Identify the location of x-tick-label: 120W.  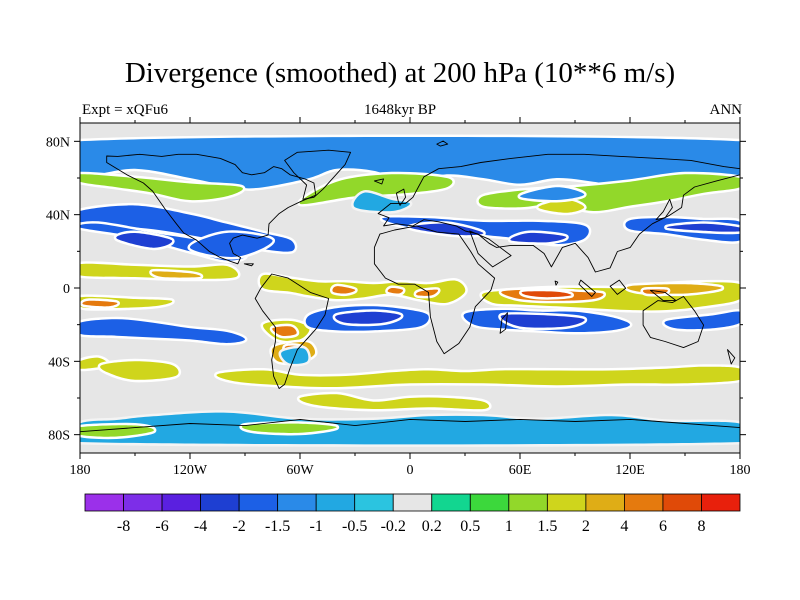
(190, 470).